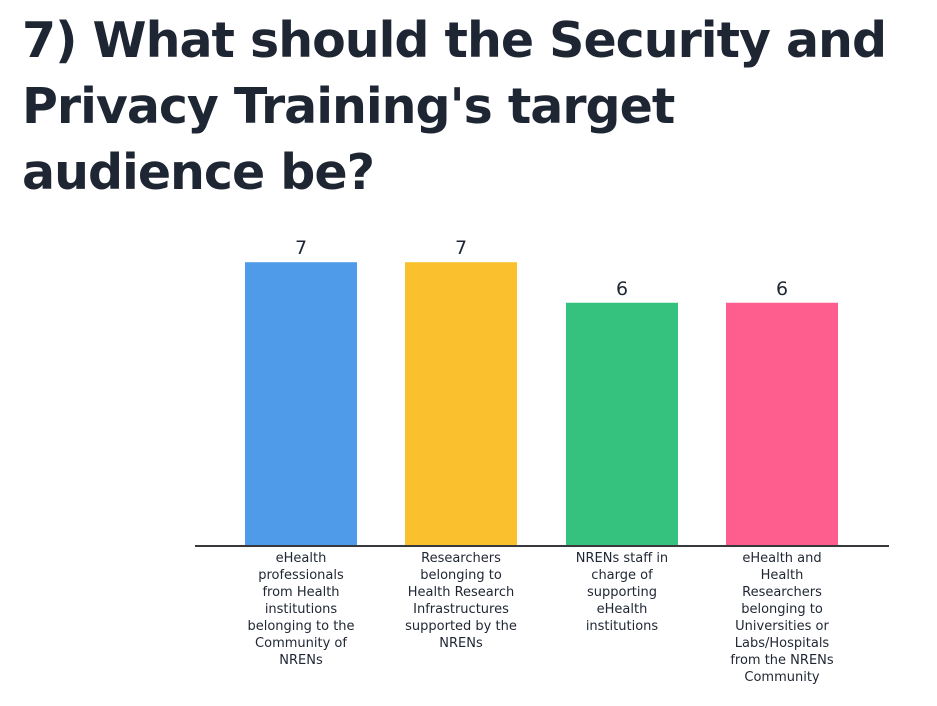  What do you see at coordinates (622, 289) in the screenshot?
I see `bar-value-label-3: 6` at bounding box center [622, 289].